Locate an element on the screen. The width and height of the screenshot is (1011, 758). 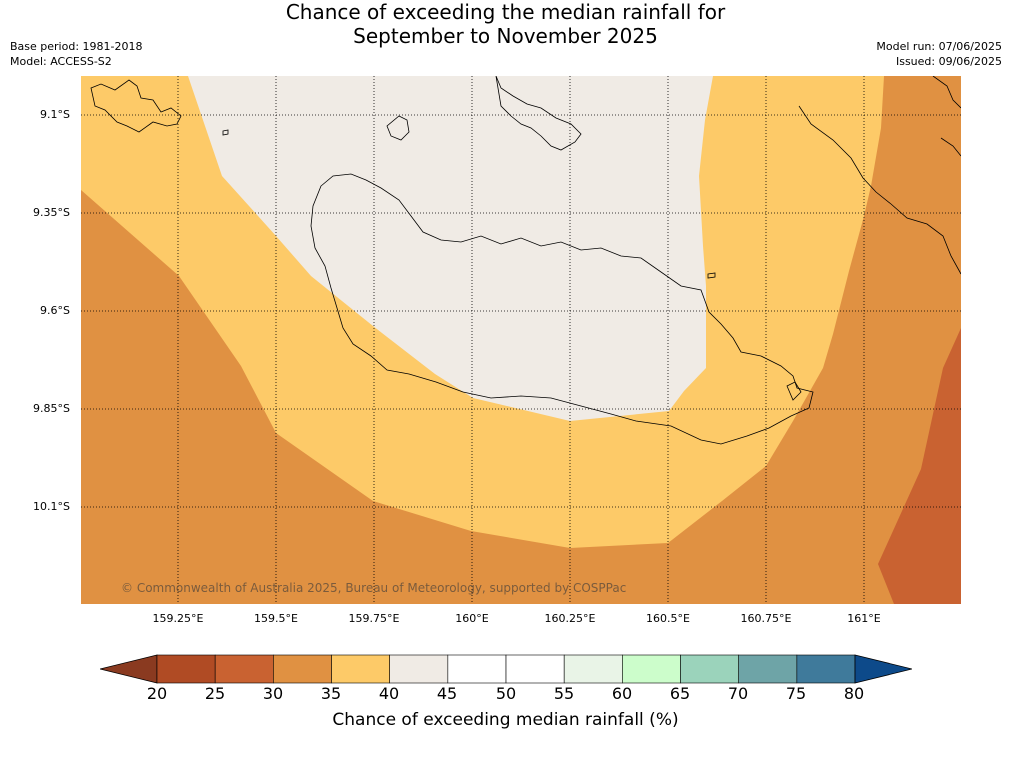
colorbar-tick-label: 40 is located at coordinates (389, 693).